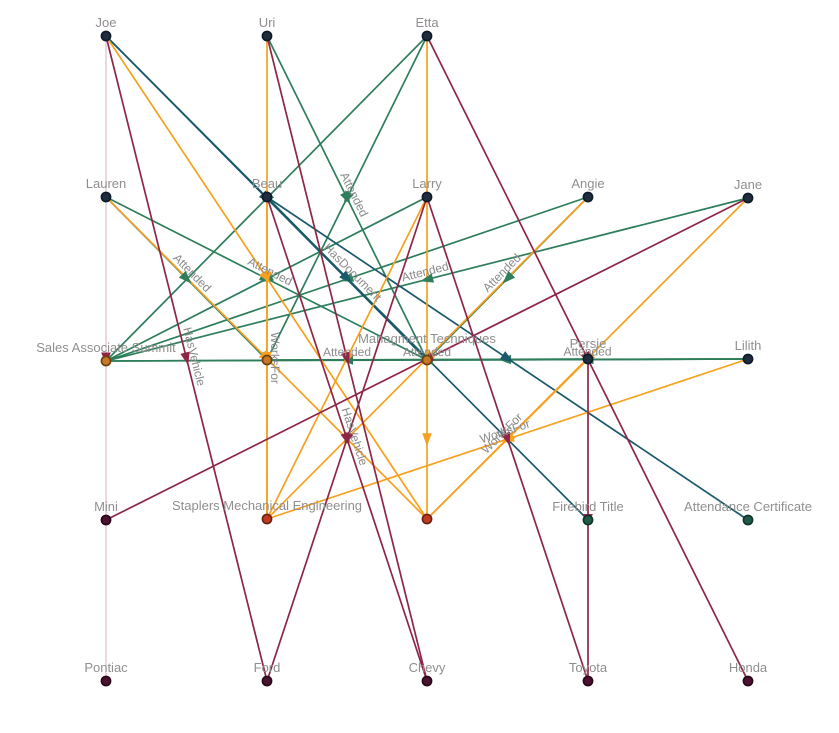 The image size is (839, 733). I want to click on node-mini, so click(106, 520).